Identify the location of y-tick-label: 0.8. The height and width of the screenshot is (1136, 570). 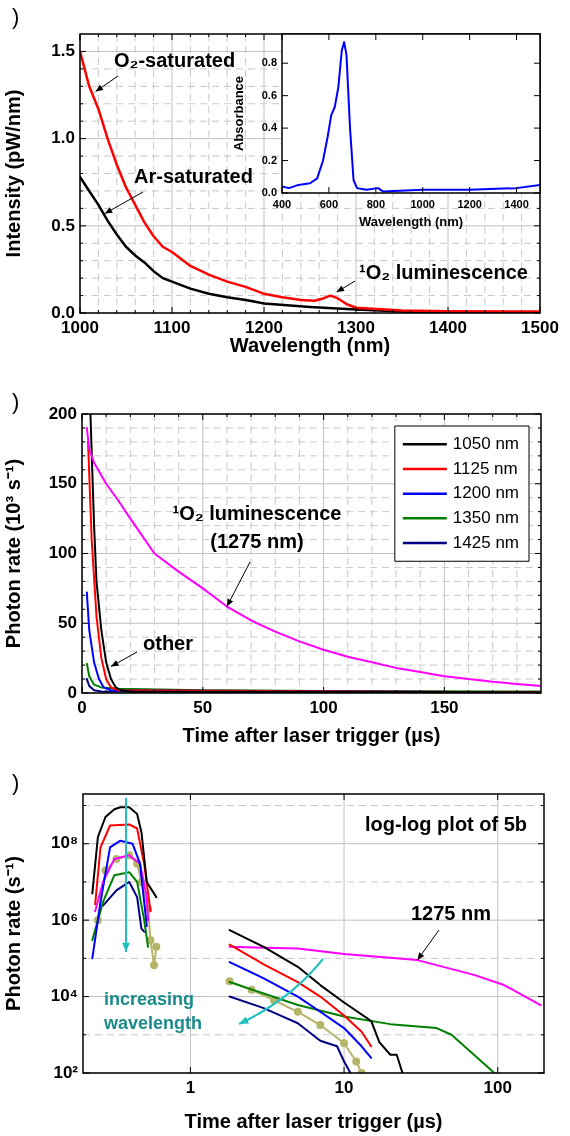
(269, 62).